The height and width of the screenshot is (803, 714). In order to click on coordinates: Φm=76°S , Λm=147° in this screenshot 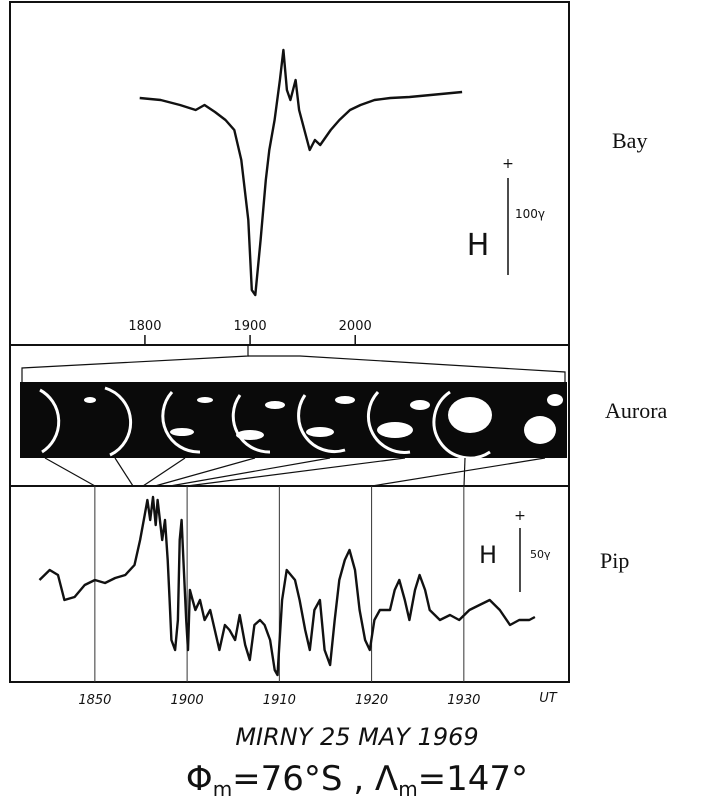, I will do `click(357, 780)`.